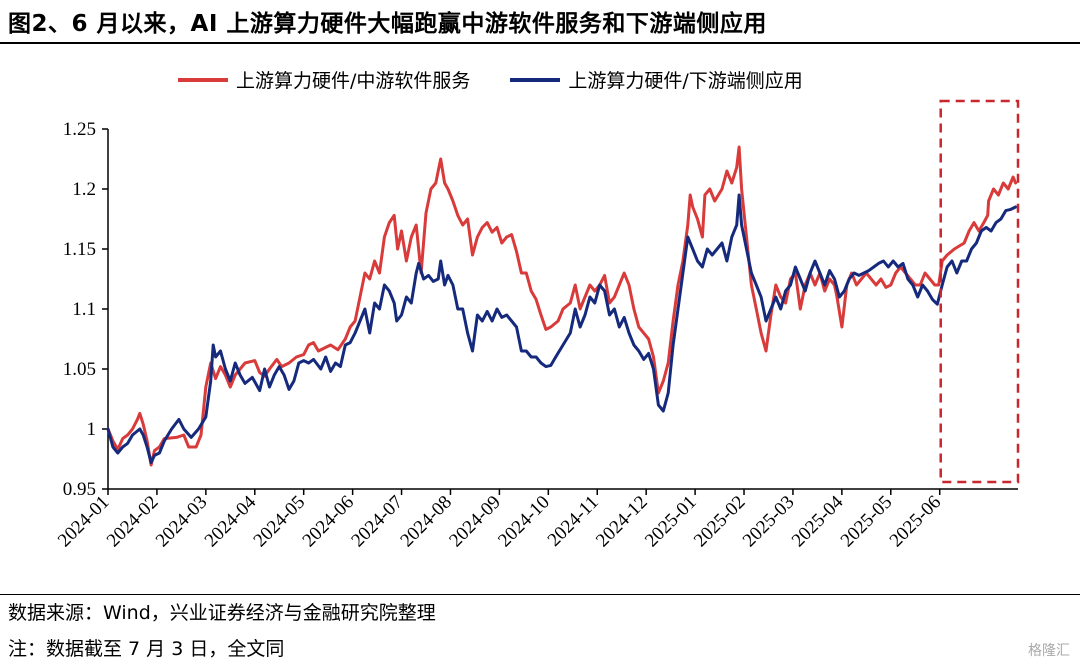 This screenshot has height=665, width=1080. I want to click on y-tick-label: 0.95, so click(79, 489).